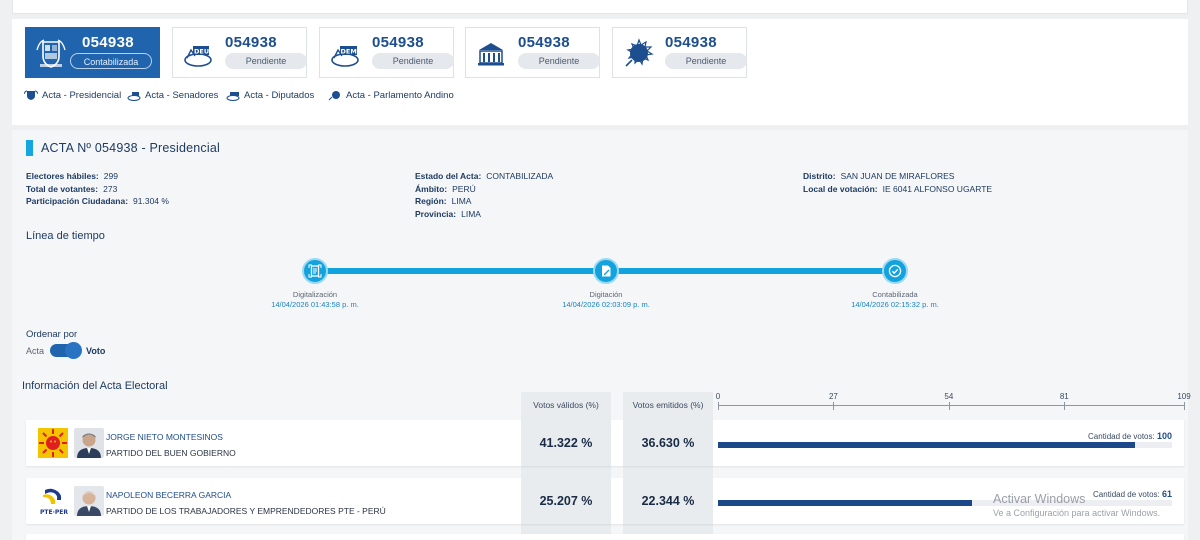 The width and height of the screenshot is (1200, 540). I want to click on order-toggle-row: Acta Voto, so click(66, 350).